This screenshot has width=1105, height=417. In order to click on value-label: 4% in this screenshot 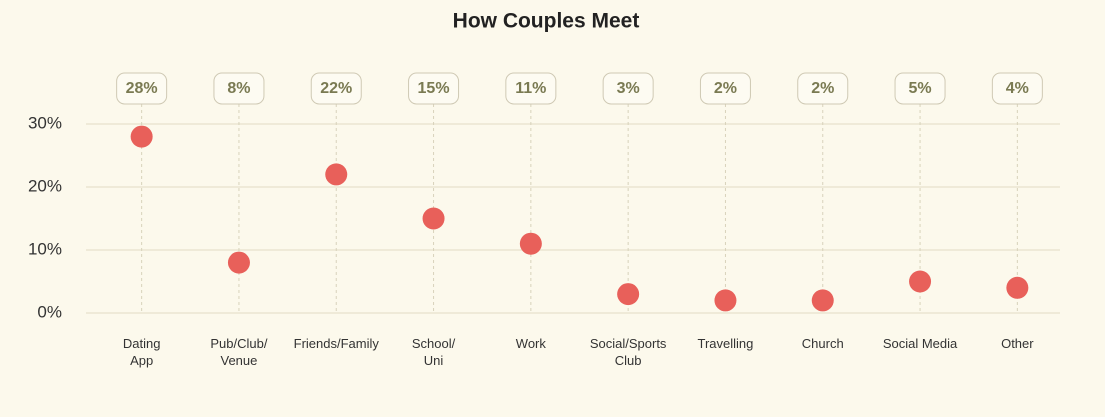, I will do `click(1017, 88)`.